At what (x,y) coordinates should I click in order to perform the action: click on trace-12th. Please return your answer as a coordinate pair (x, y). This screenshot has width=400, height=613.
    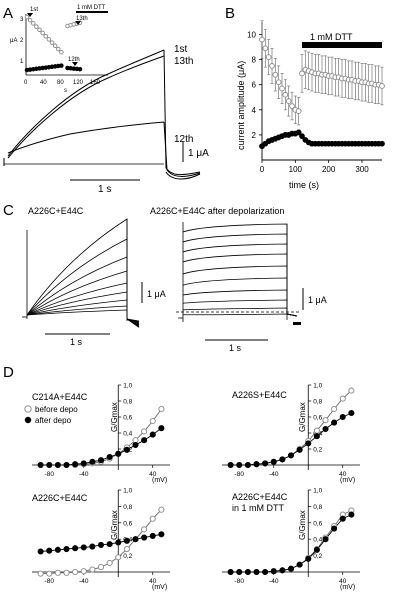
    Looking at the image, I should click on (86, 137).